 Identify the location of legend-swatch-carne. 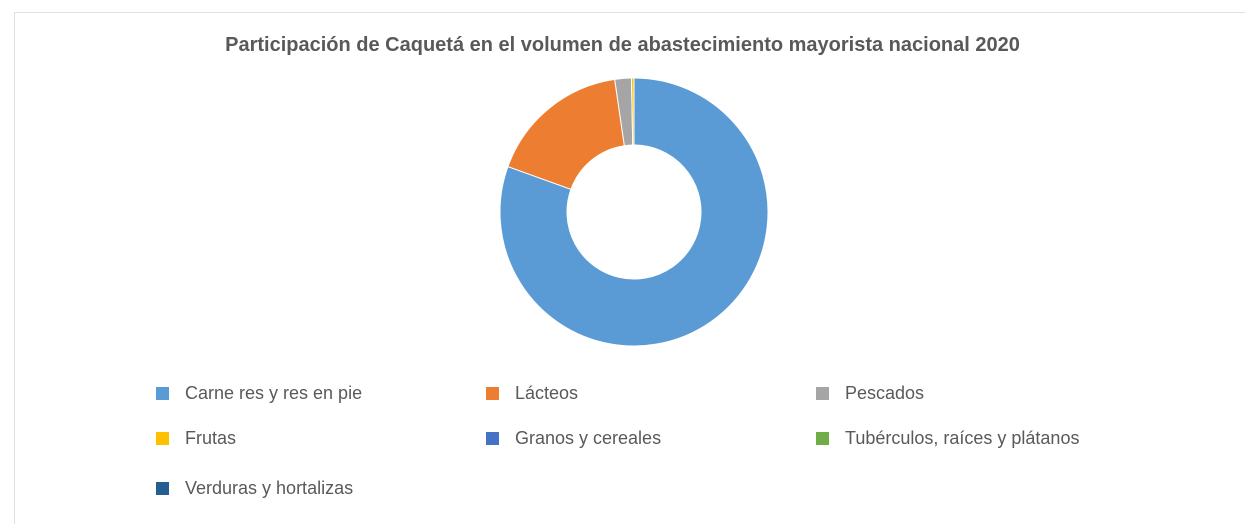
(162, 393).